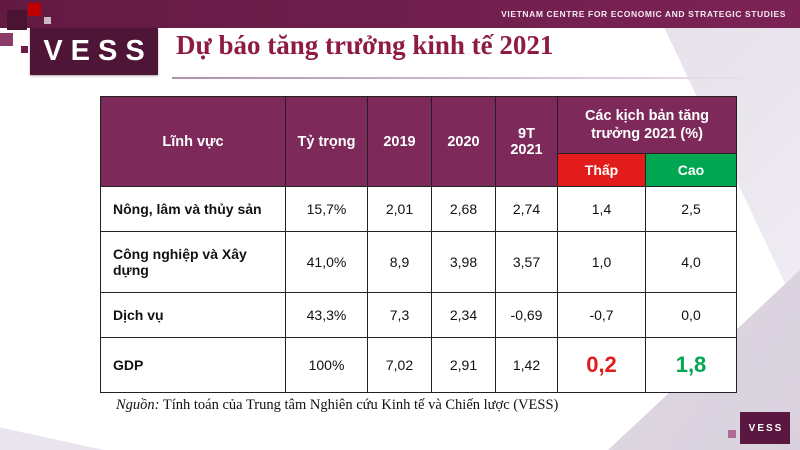  Describe the element at coordinates (193, 209) in the screenshot. I see `row-label: Nông, lâm và thủy sản` at that location.